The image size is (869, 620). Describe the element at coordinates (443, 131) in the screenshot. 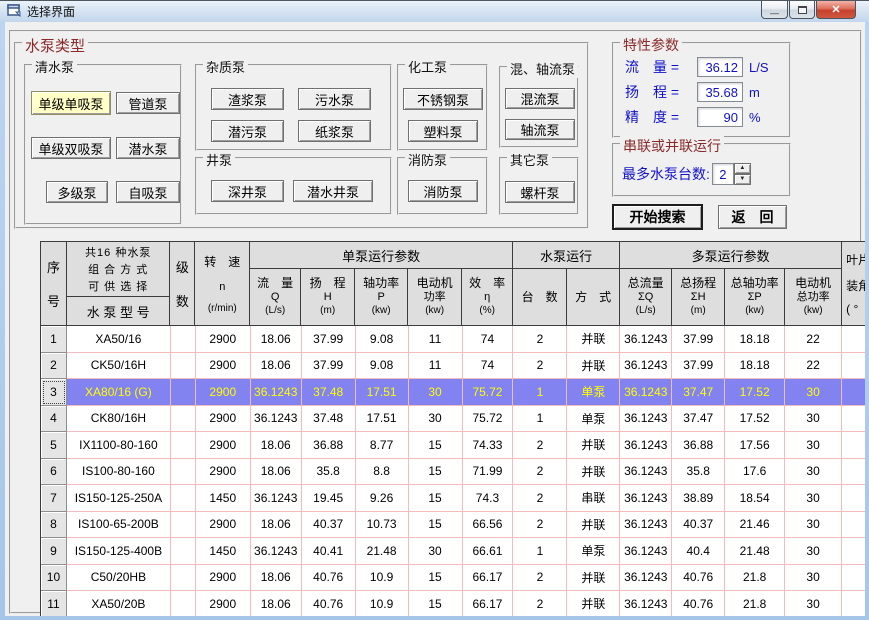

I see `pump-button-plastic: 塑料泵` at that location.